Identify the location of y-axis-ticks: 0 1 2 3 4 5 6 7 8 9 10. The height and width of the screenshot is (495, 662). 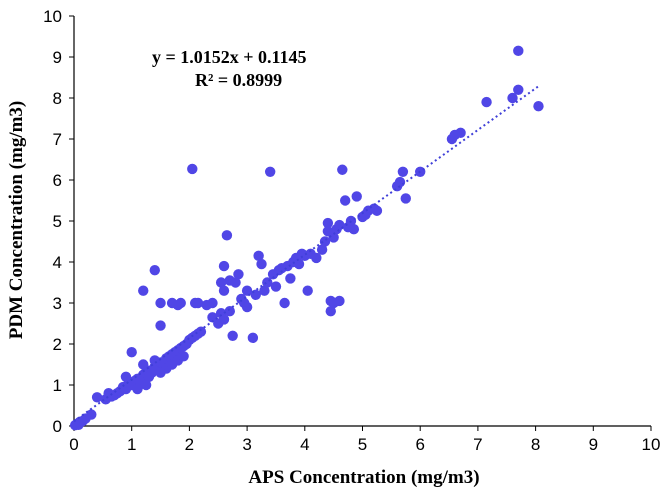
(58, 221).